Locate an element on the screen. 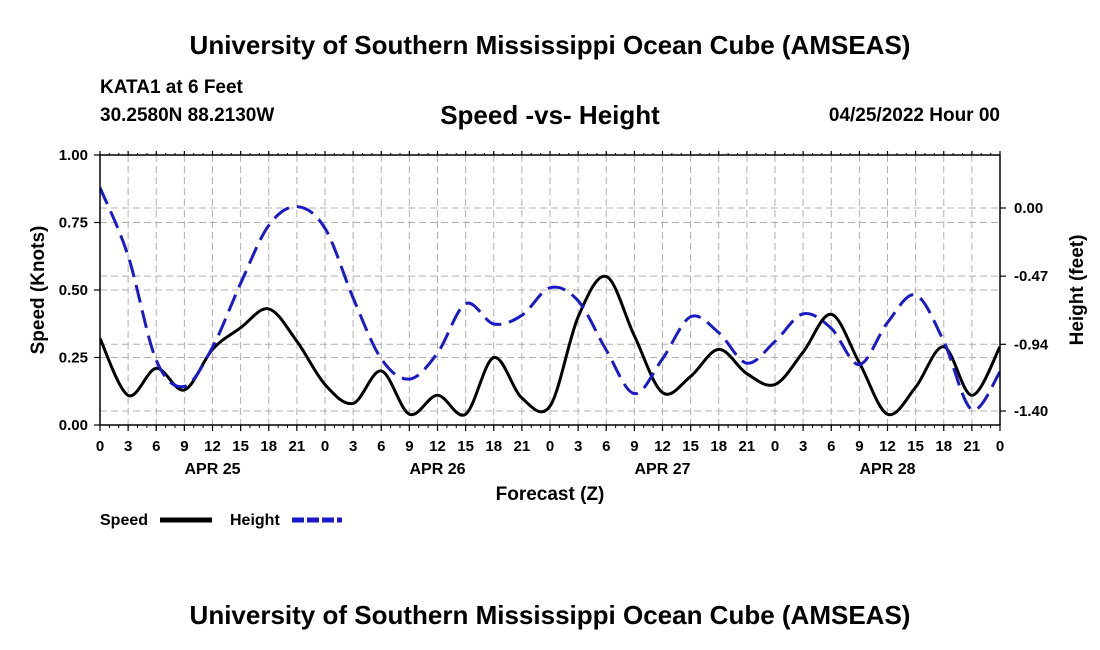 The image size is (1100, 650). day-label: APR 25 is located at coordinates (212, 469).